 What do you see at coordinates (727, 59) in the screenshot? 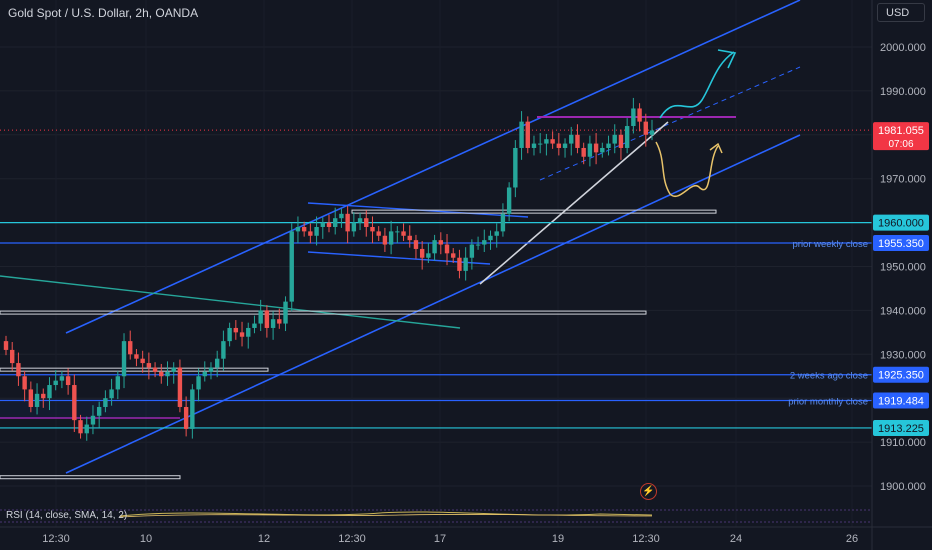
I see `bullish-arrow-head` at bounding box center [727, 59].